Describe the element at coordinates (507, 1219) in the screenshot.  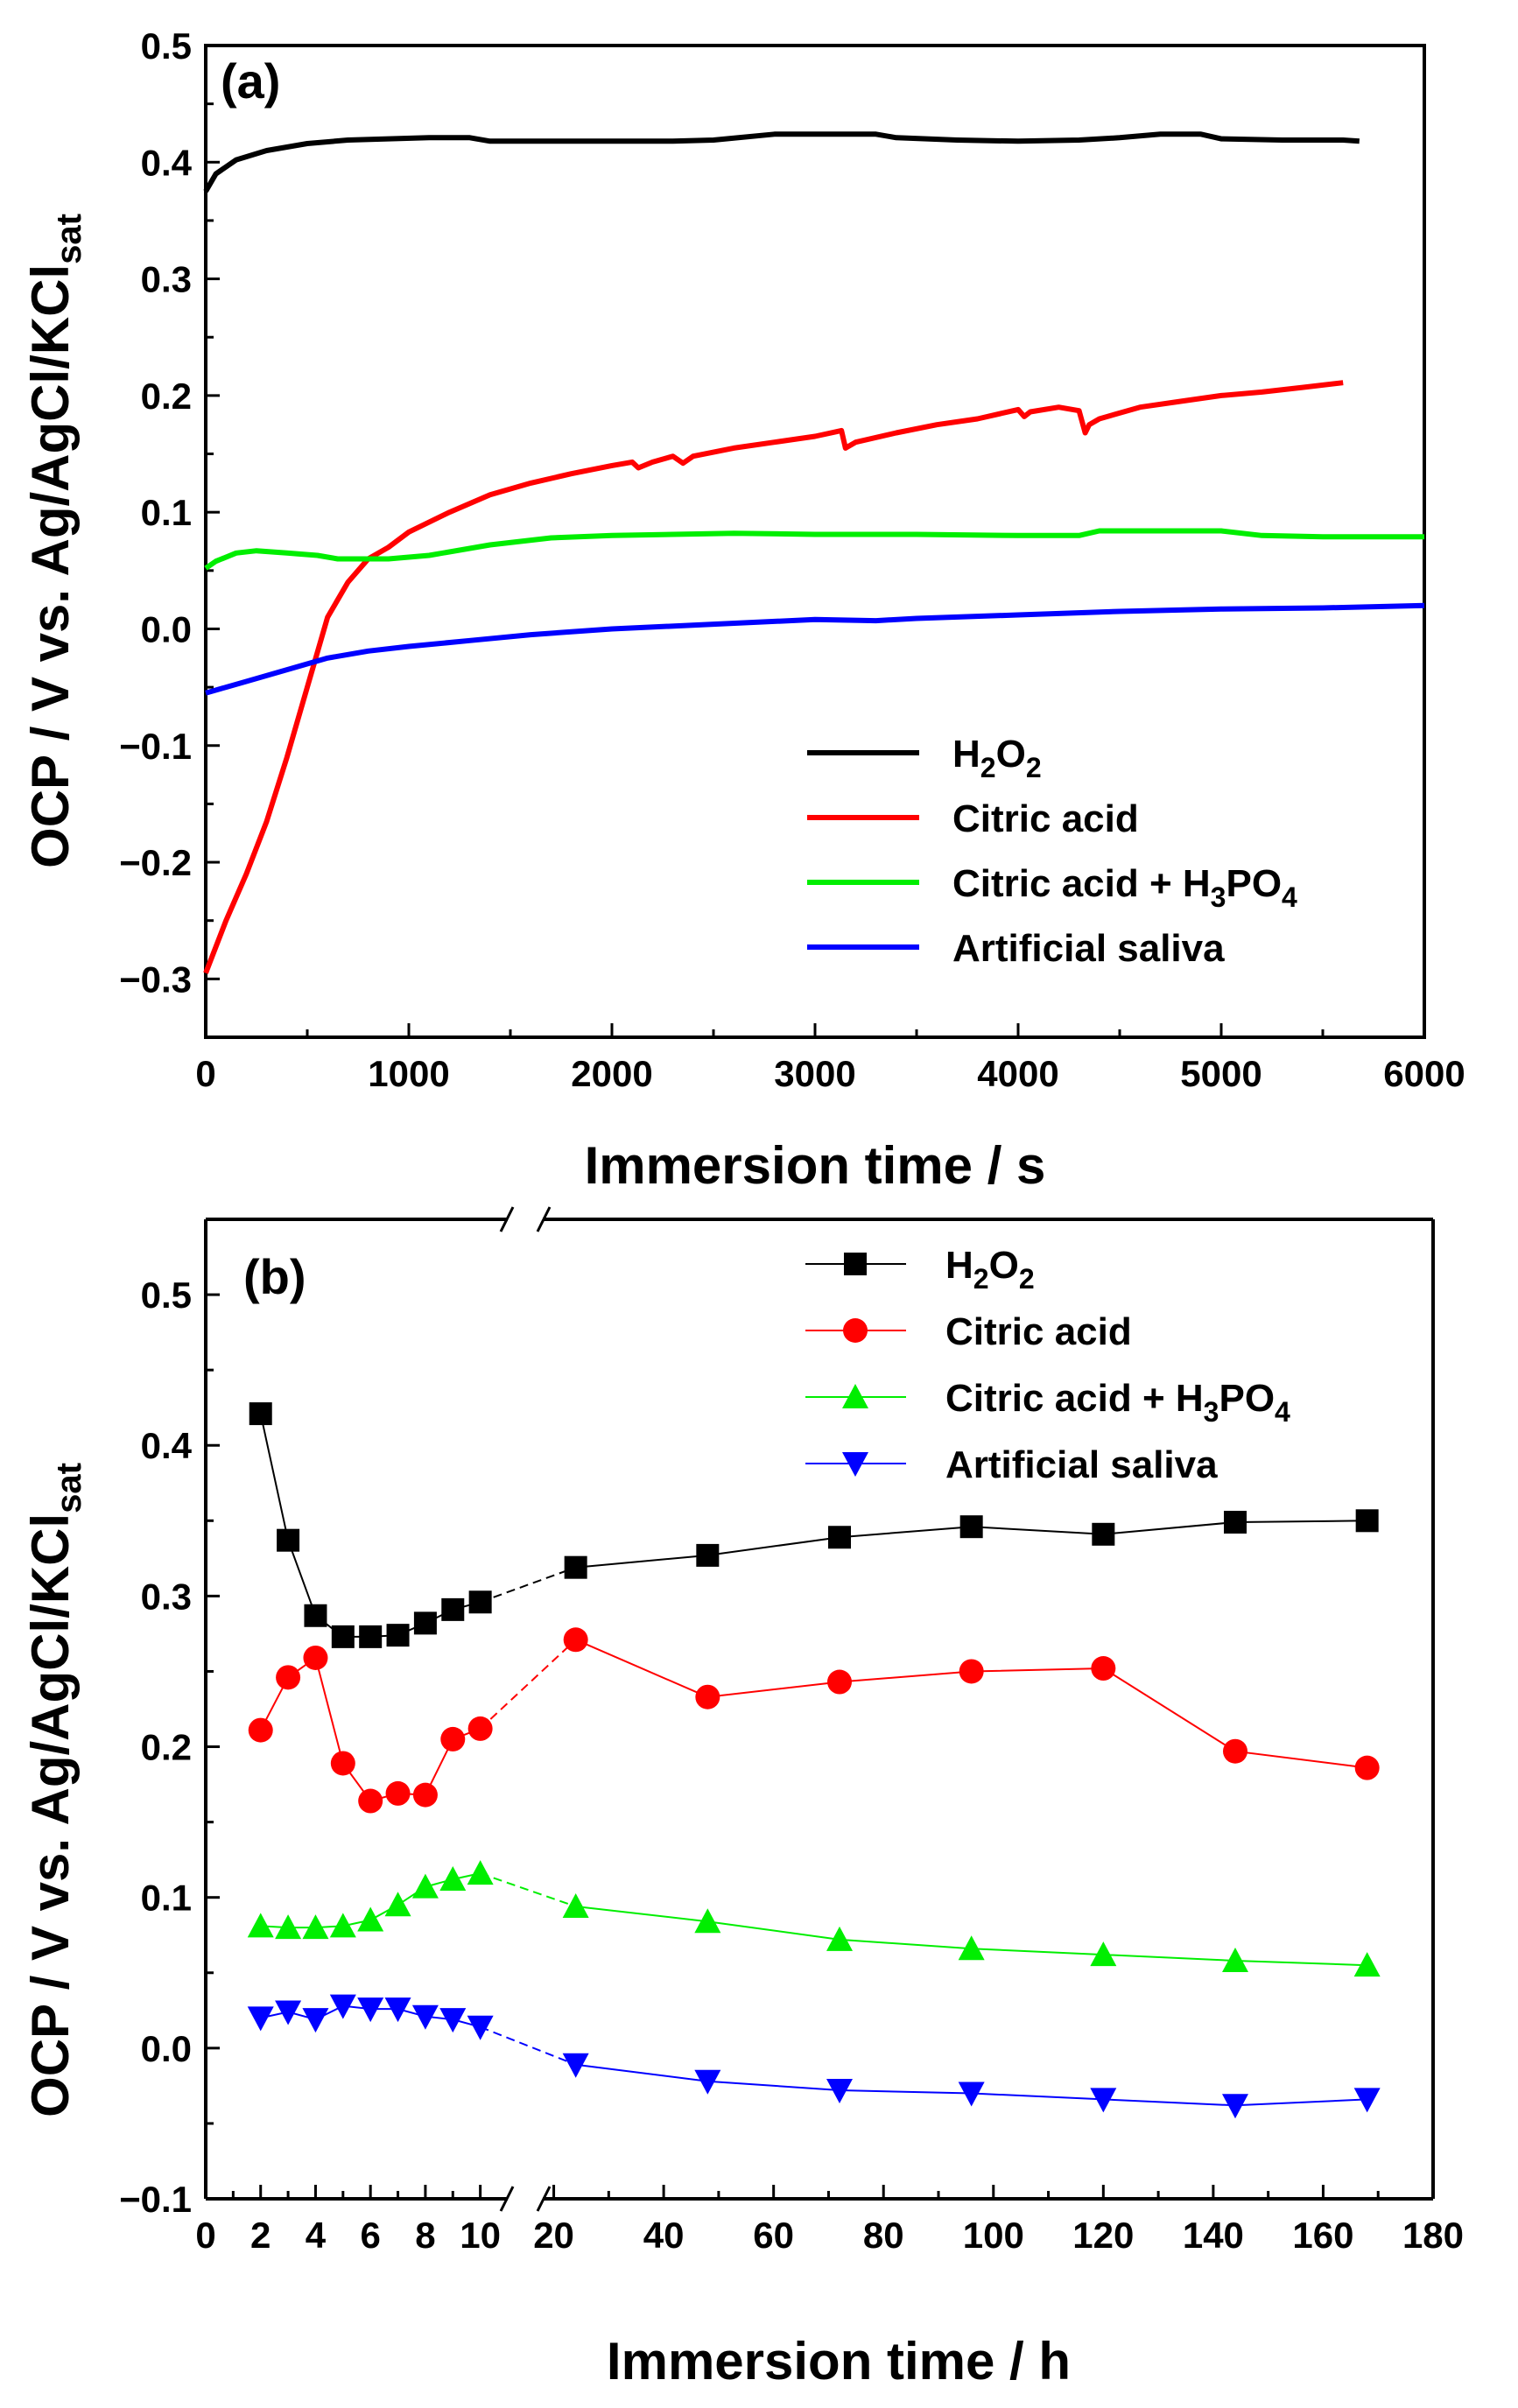
I see `panel-b-axis-break-top` at that location.